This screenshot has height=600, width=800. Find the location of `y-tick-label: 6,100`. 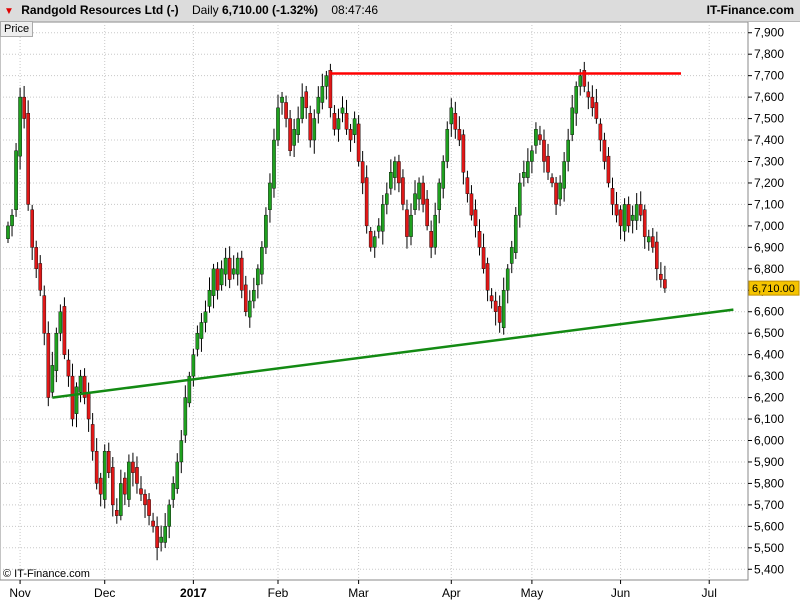

y-tick-label: 6,100 is located at coordinates (769, 419).